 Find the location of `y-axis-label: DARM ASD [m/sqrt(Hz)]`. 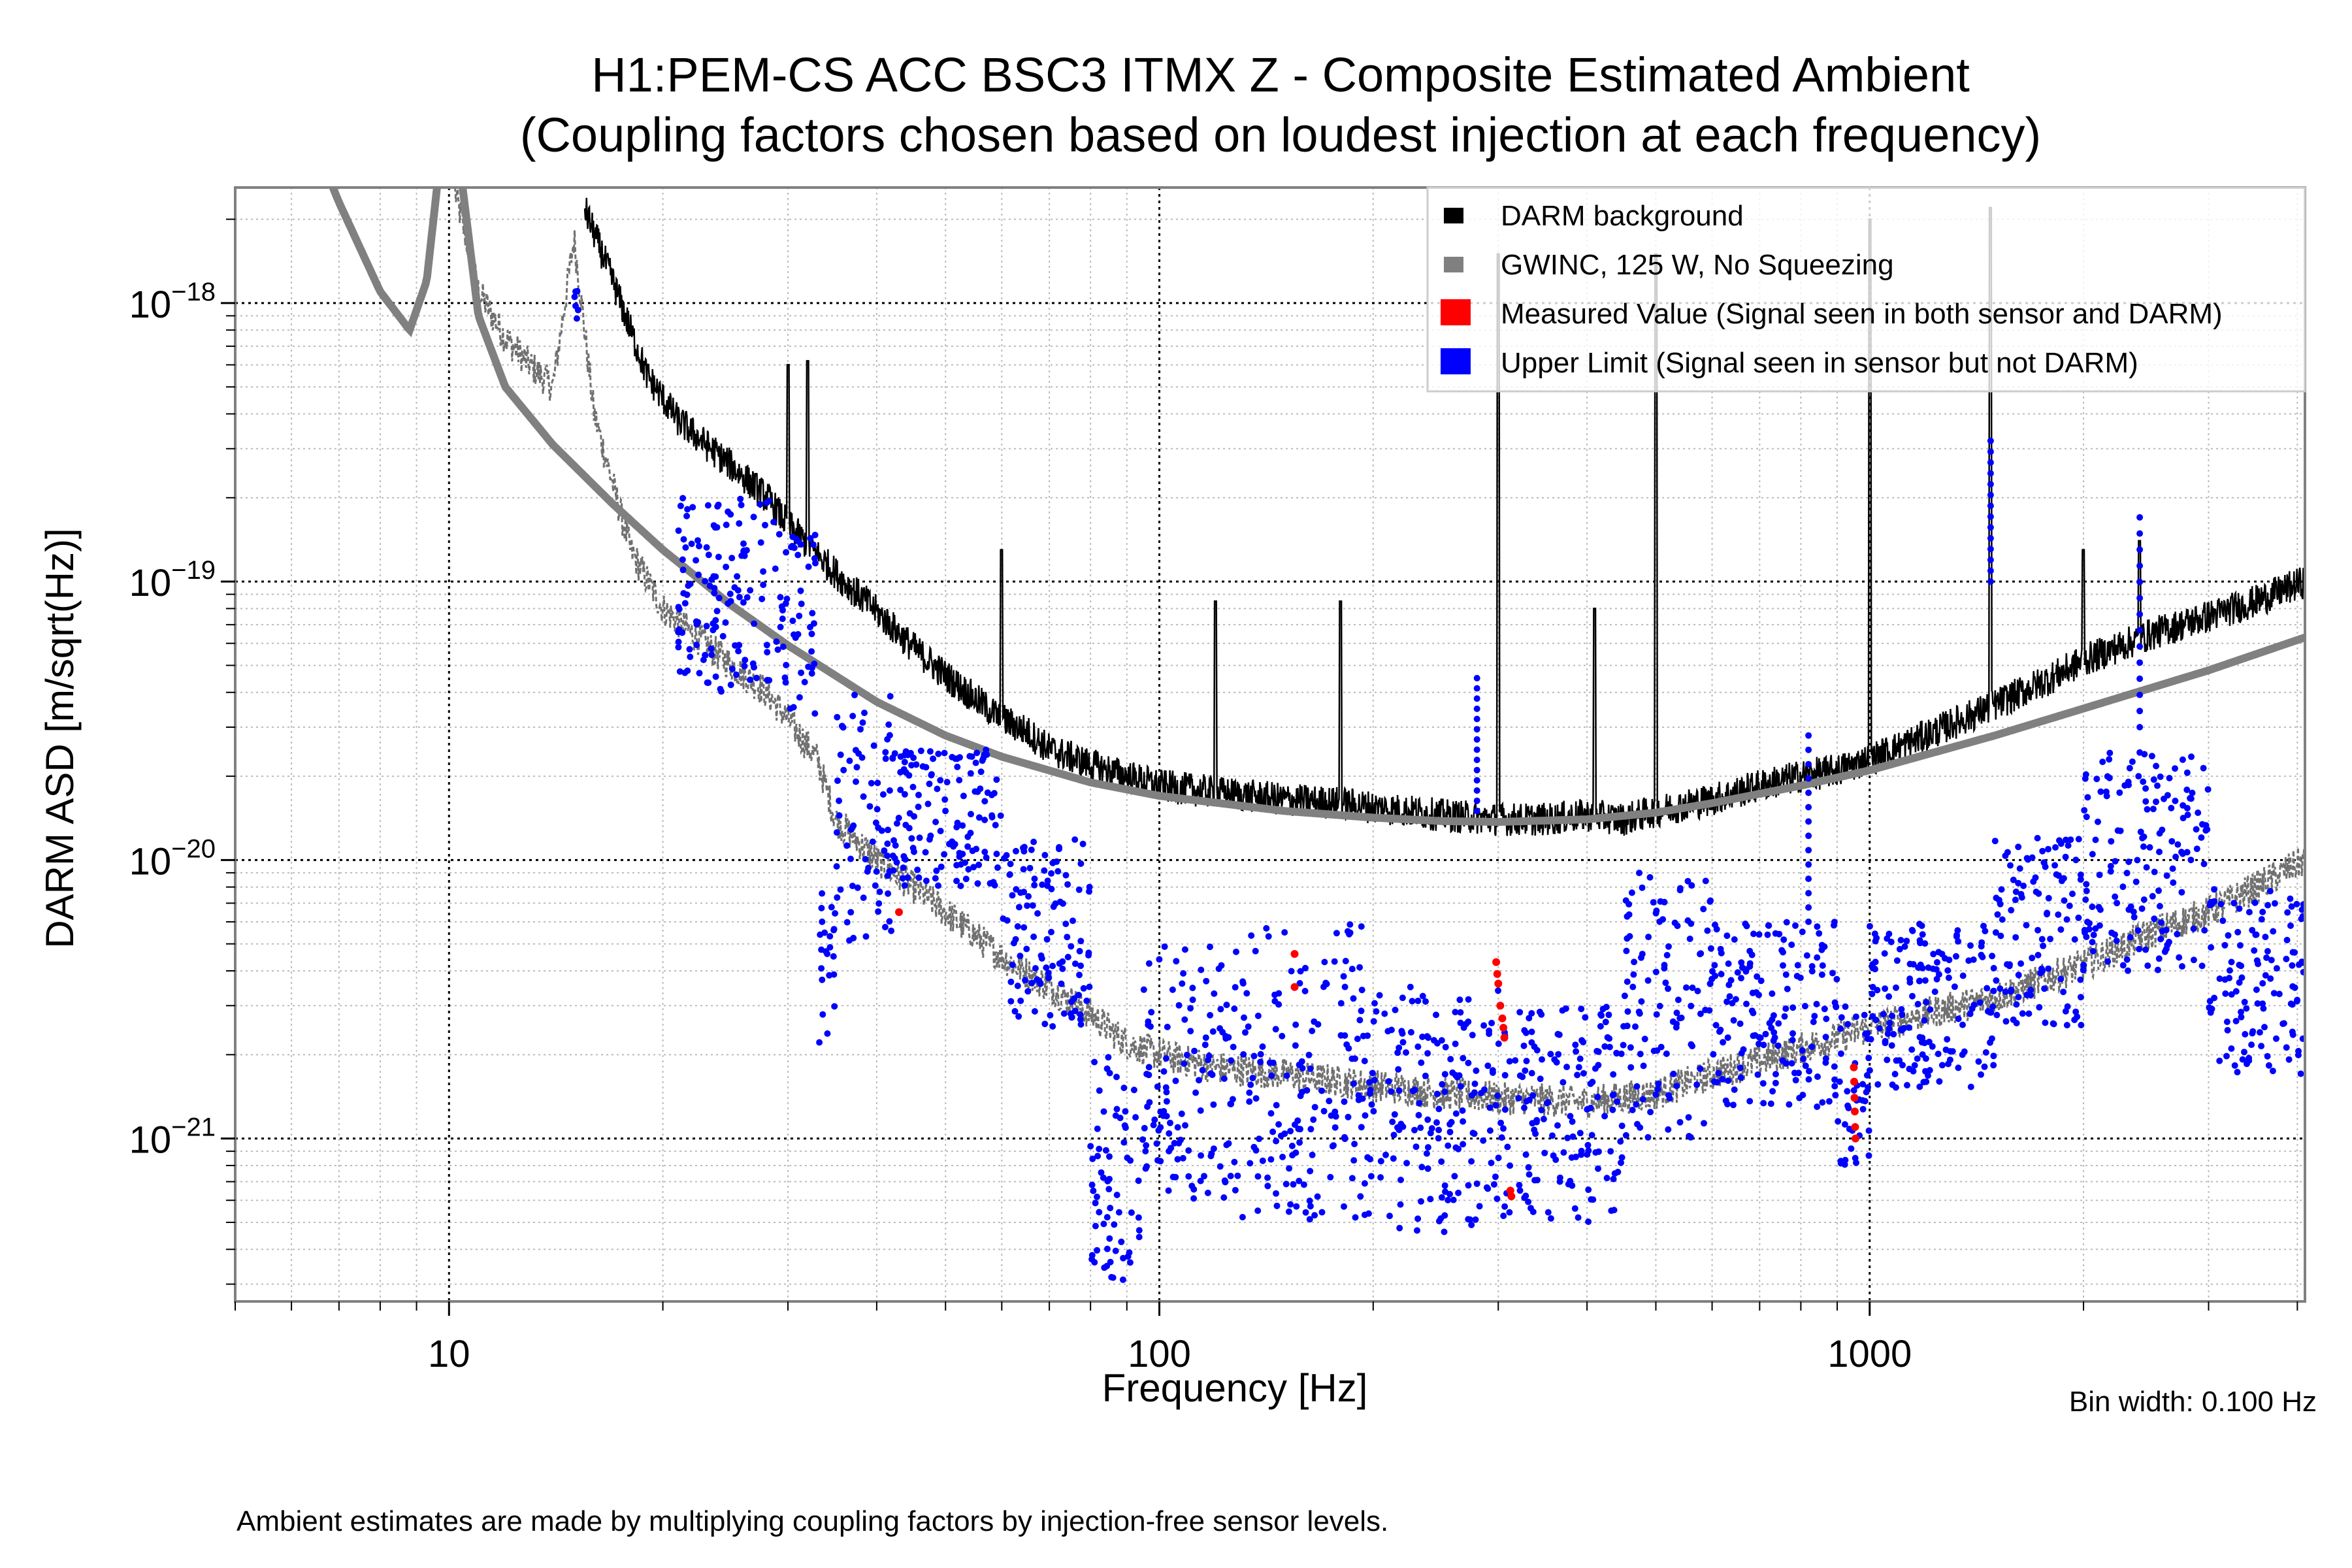

y-axis-label: DARM ASD [m/sqrt(Hz)] is located at coordinates (60, 738).